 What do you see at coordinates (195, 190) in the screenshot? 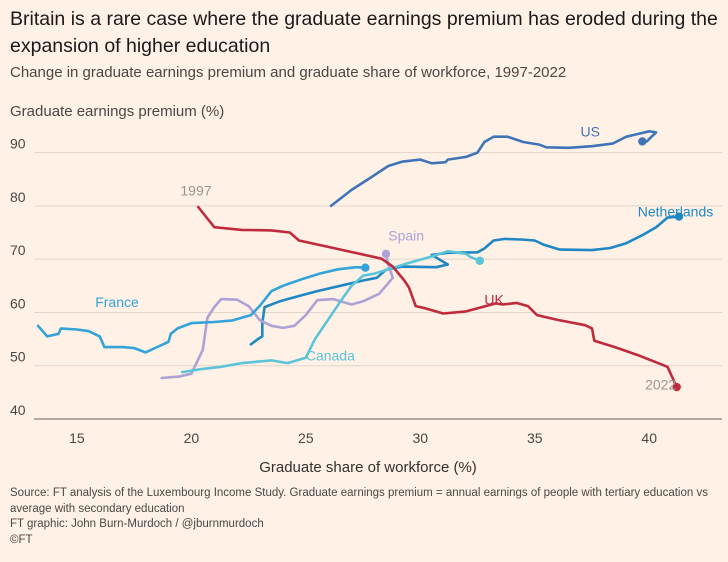
I see `annotation-1997: 1997` at bounding box center [195, 190].